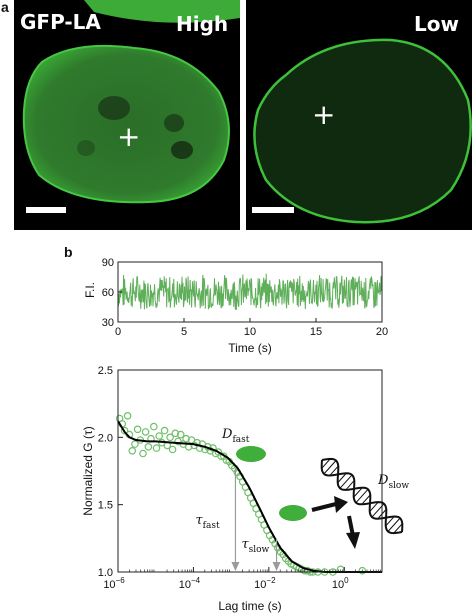  What do you see at coordinates (114, 583) in the screenshot?
I see `corr-xtick-label: 10⁻⁶` at bounding box center [114, 583].